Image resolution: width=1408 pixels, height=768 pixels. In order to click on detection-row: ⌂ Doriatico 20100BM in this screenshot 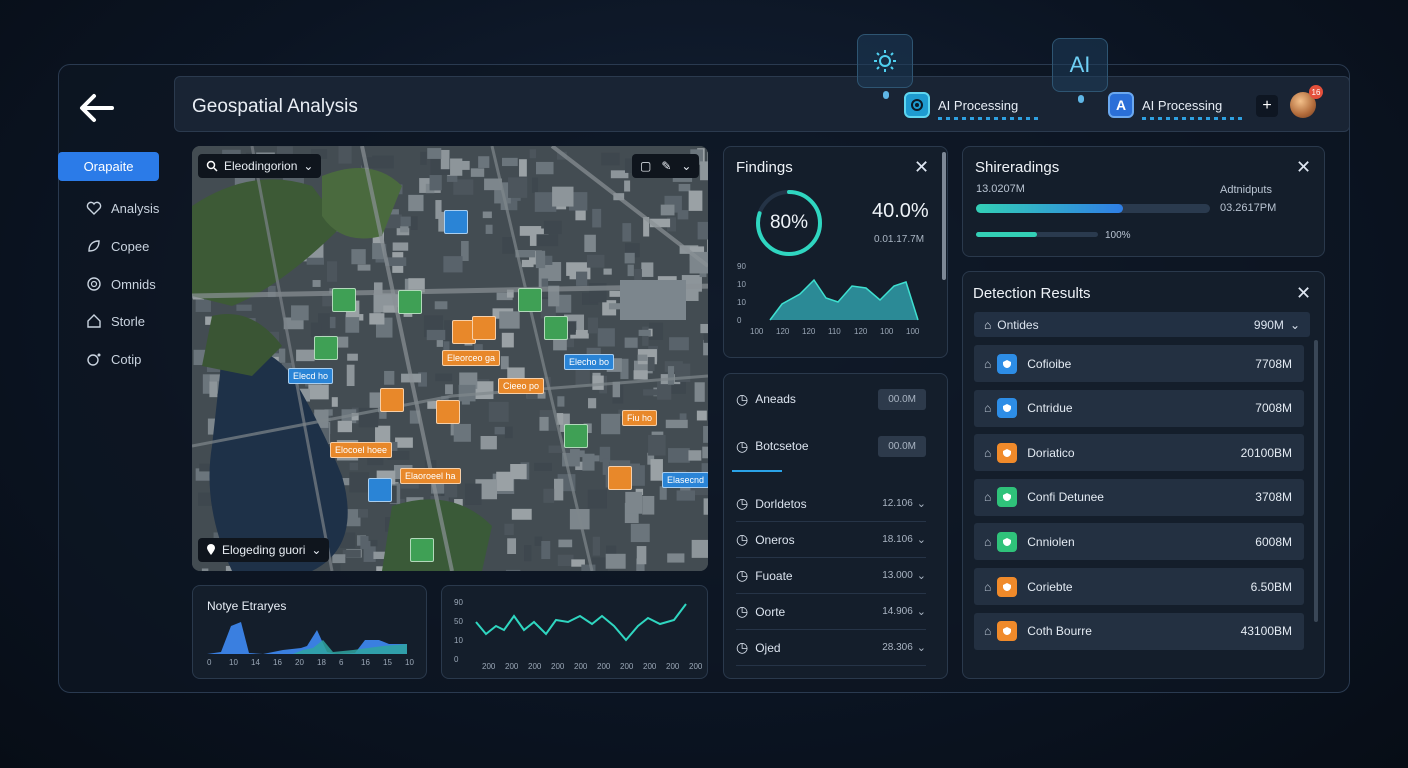, I will do `click(1139, 453)`.